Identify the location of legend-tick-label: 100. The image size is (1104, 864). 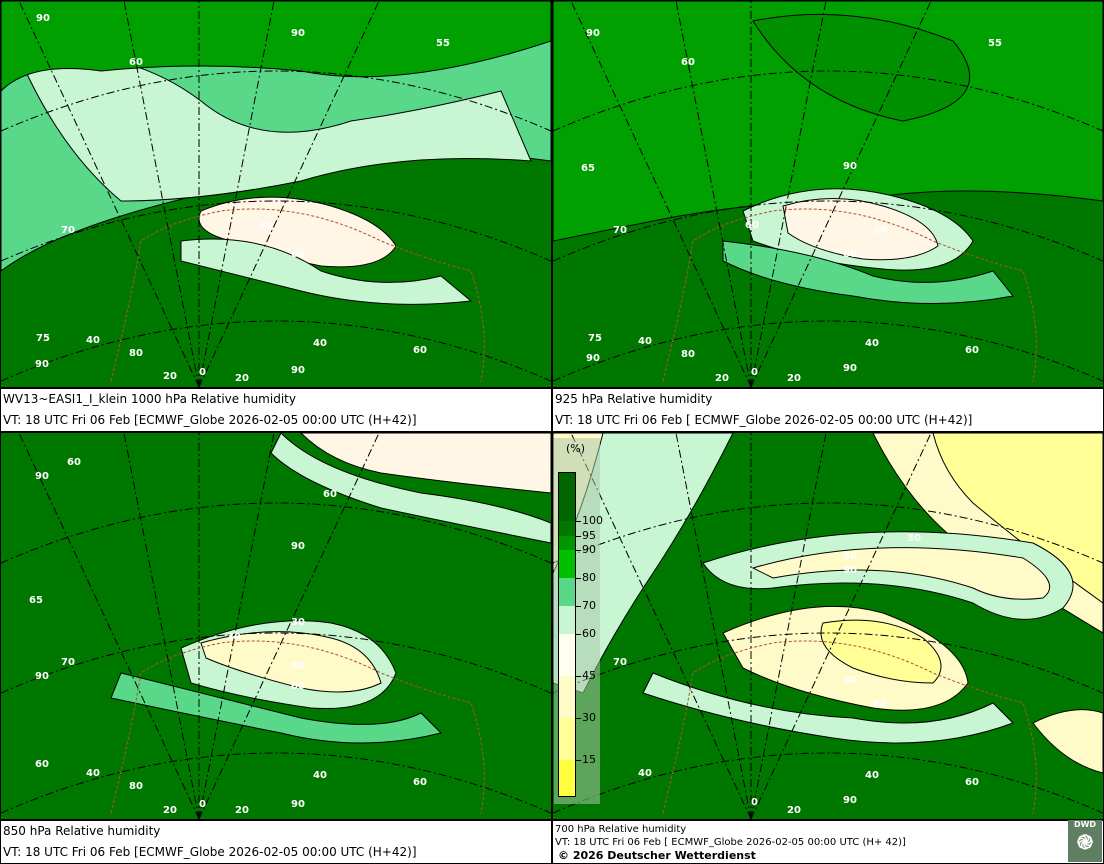
(592, 520).